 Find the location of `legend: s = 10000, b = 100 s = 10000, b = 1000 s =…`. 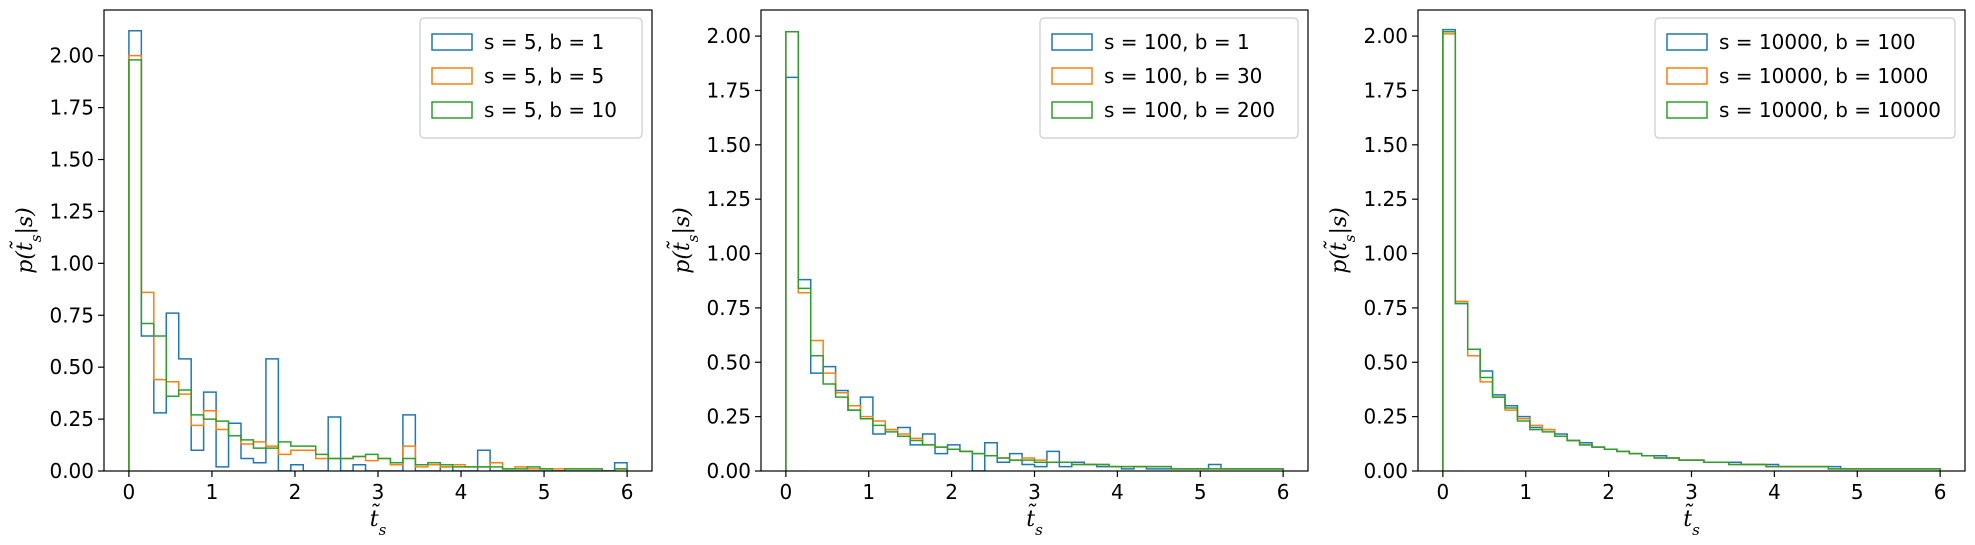

legend: s = 10000, b = 100 s = 10000, b = 1000 s =… is located at coordinates (1805, 78).